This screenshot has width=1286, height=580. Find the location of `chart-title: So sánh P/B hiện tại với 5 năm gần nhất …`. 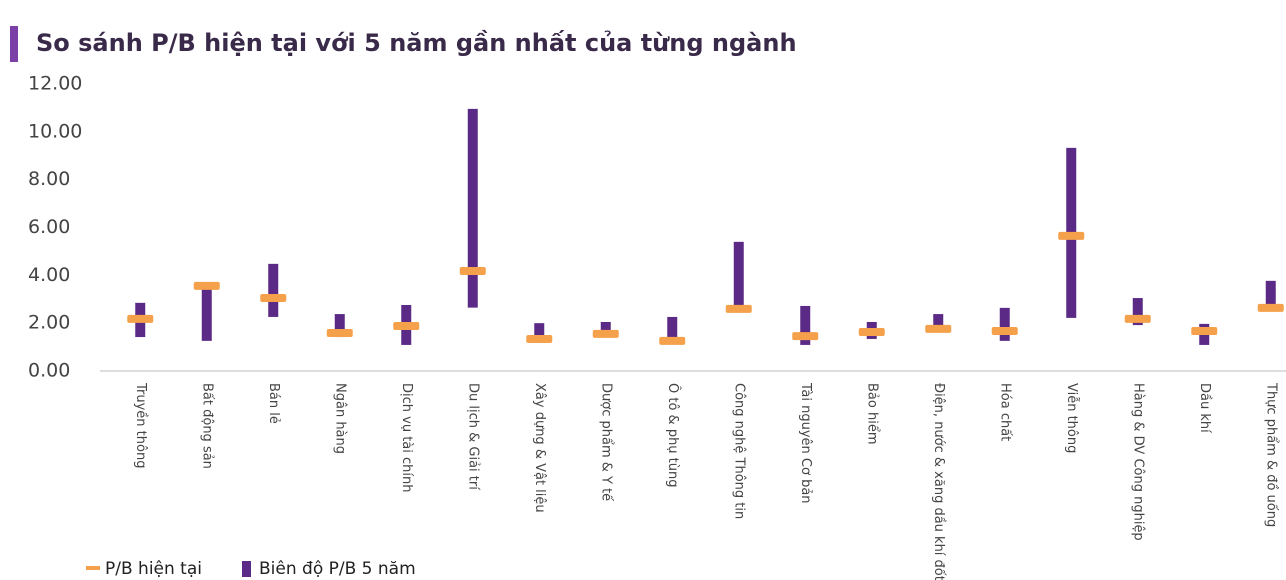

chart-title: So sánh P/B hiện tại với 5 năm gần nhất … is located at coordinates (416, 43).